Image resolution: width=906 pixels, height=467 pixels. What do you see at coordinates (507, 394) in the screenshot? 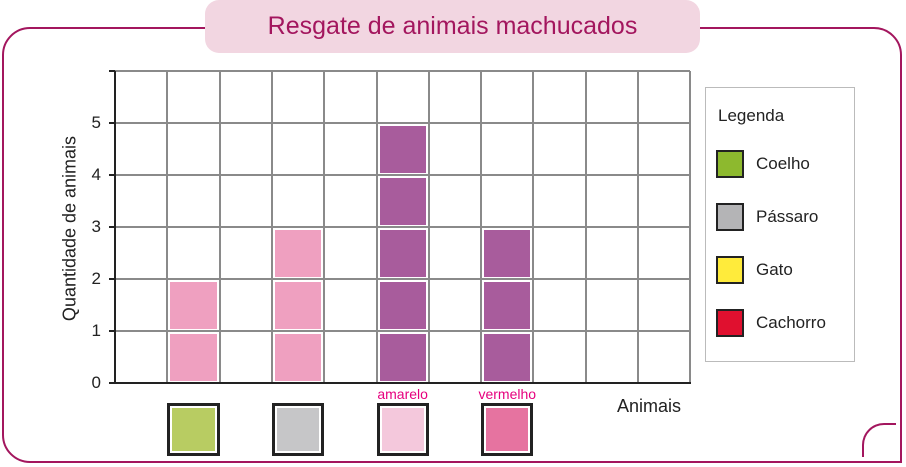
I see `category-swatch-label: vermelho` at bounding box center [507, 394].